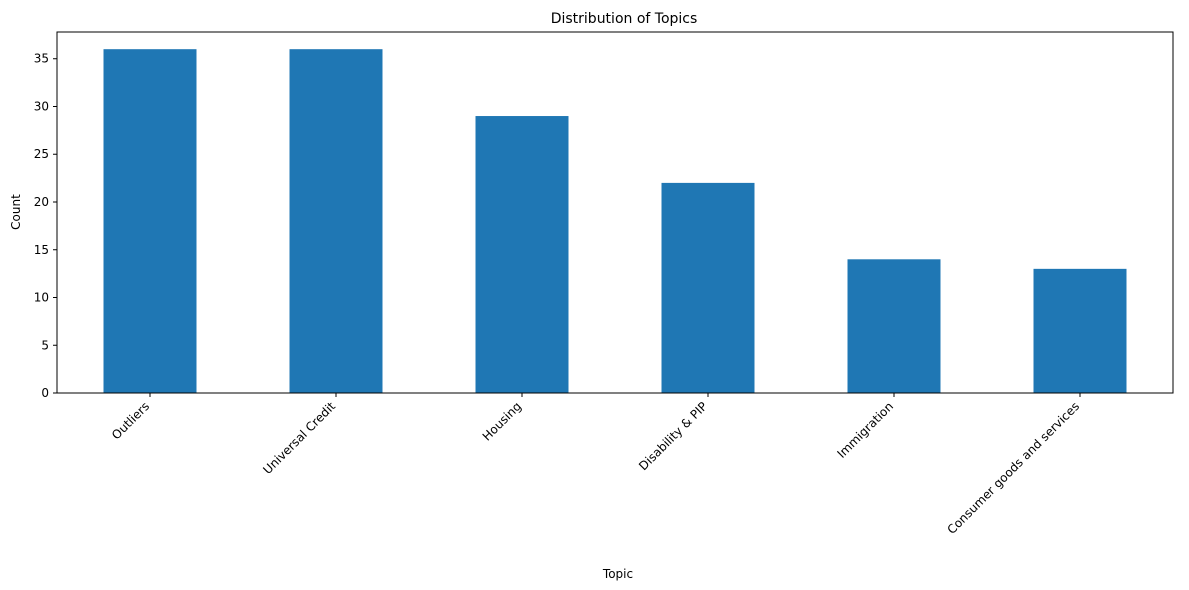 The height and width of the screenshot is (590, 1189). Describe the element at coordinates (45, 393) in the screenshot. I see `y-tick-label: 0` at that location.